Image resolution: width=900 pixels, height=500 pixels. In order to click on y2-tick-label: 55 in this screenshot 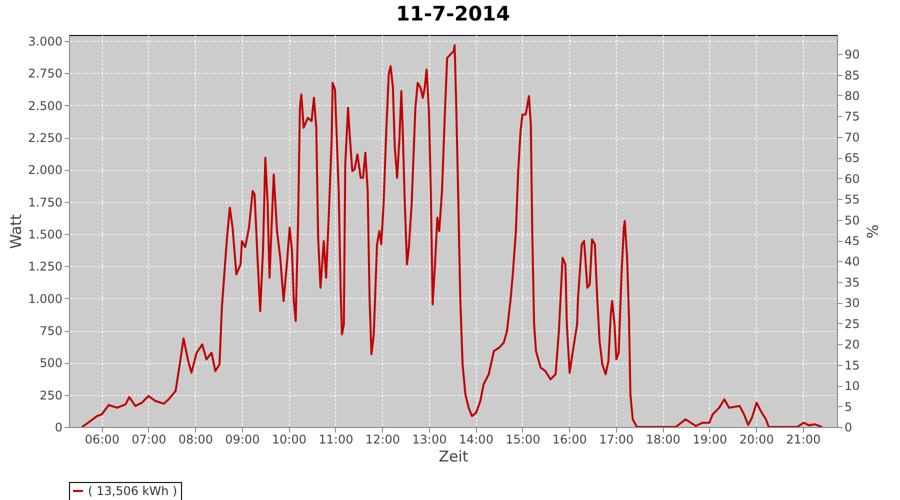, I will do `click(852, 199)`.